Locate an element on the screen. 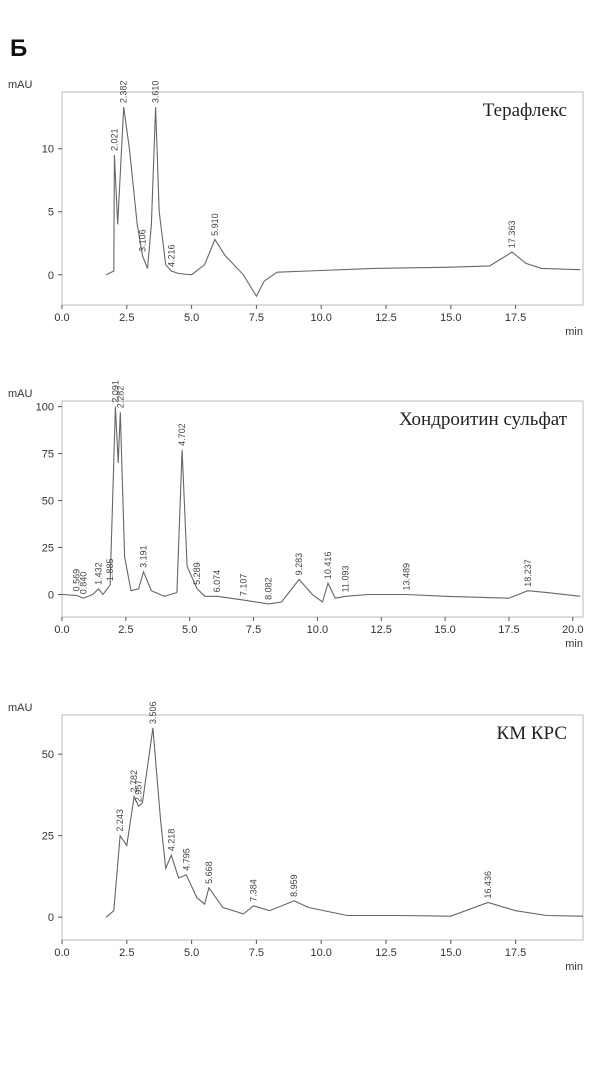  peak-label: 5.668 is located at coordinates (209, 872).